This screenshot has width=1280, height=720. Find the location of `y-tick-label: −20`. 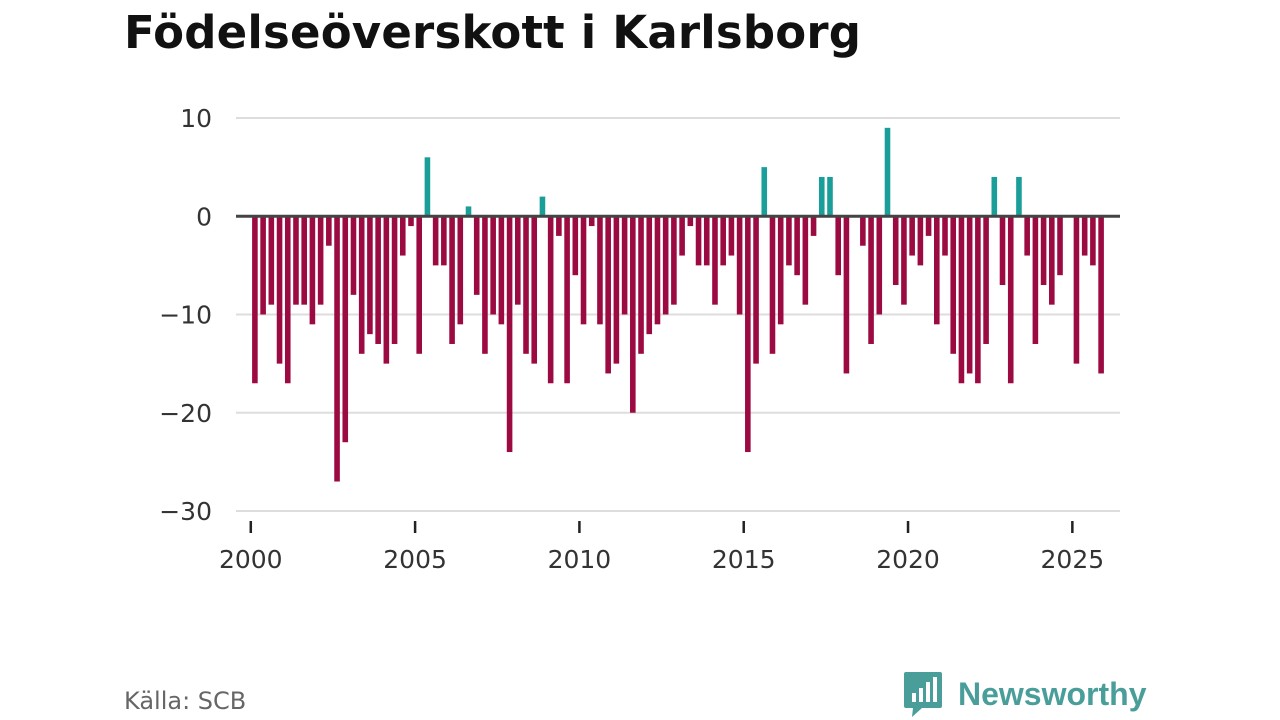

y-tick-label: −20 is located at coordinates (185, 413).